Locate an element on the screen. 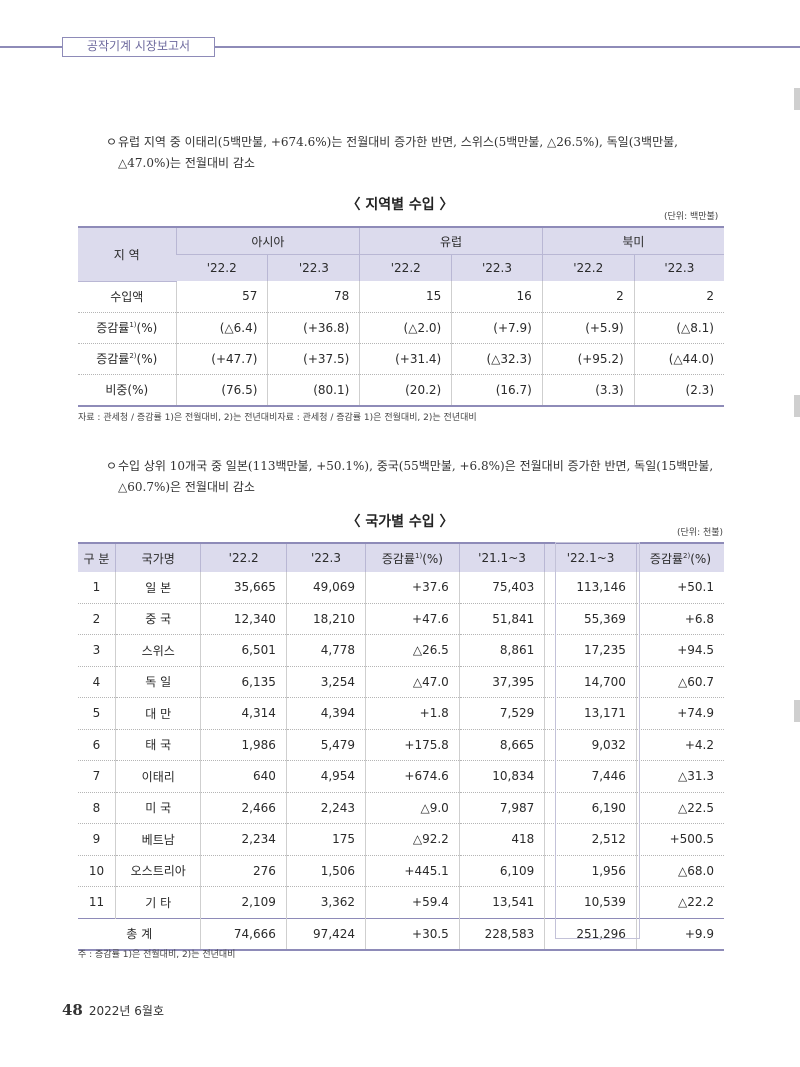  cell: 9,032 is located at coordinates (590, 745).